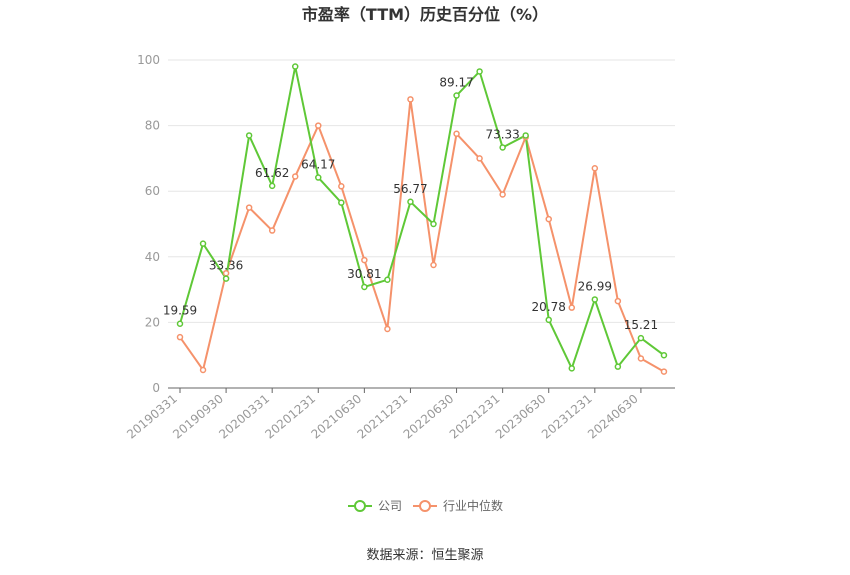 The width and height of the screenshot is (850, 575). Describe the element at coordinates (473, 505) in the screenshot. I see `legend-industry-label: 行业中位数` at that location.